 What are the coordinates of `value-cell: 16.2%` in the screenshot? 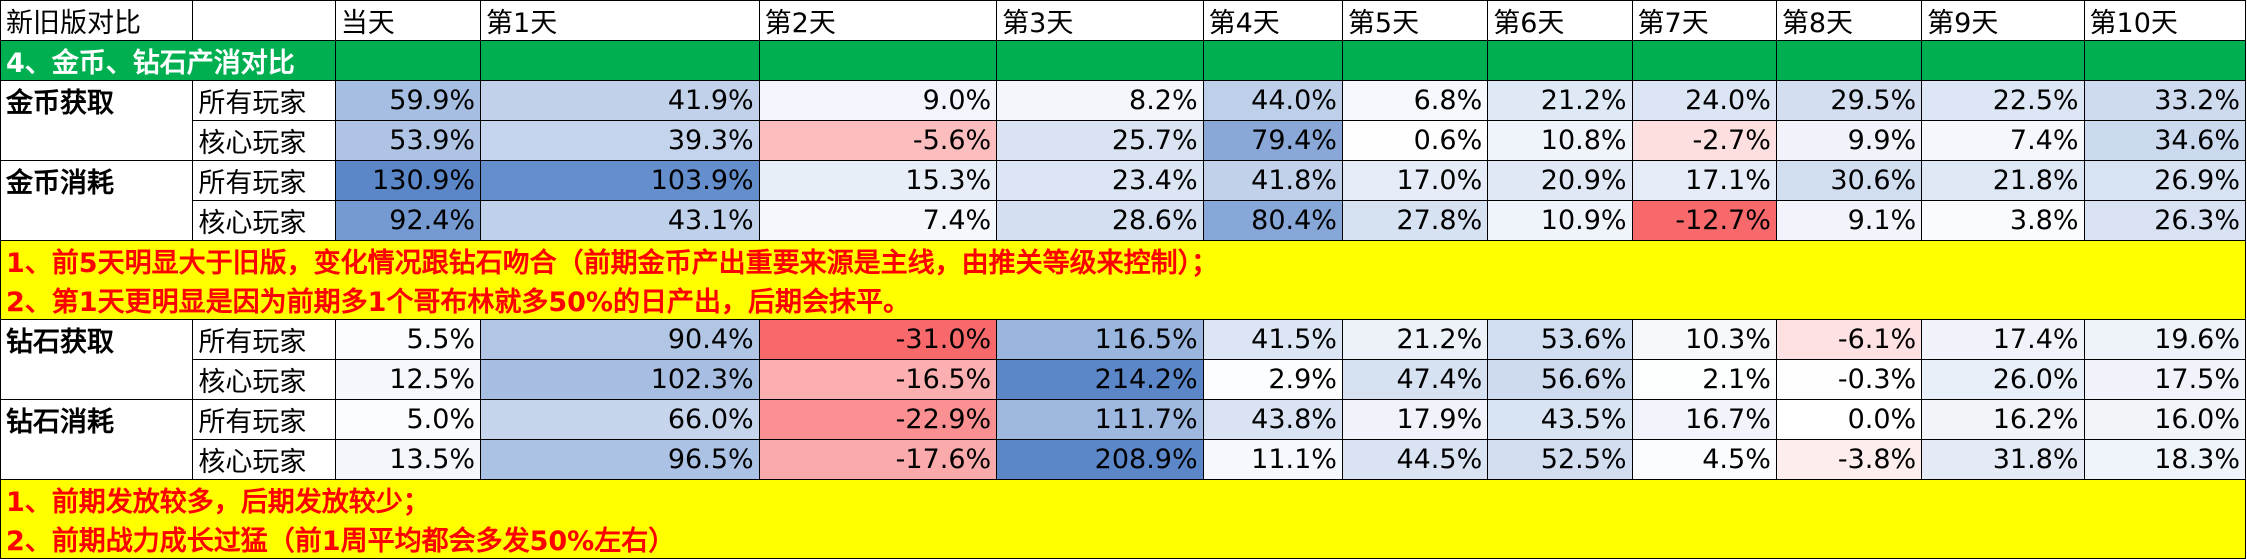 It's located at (2003, 419).